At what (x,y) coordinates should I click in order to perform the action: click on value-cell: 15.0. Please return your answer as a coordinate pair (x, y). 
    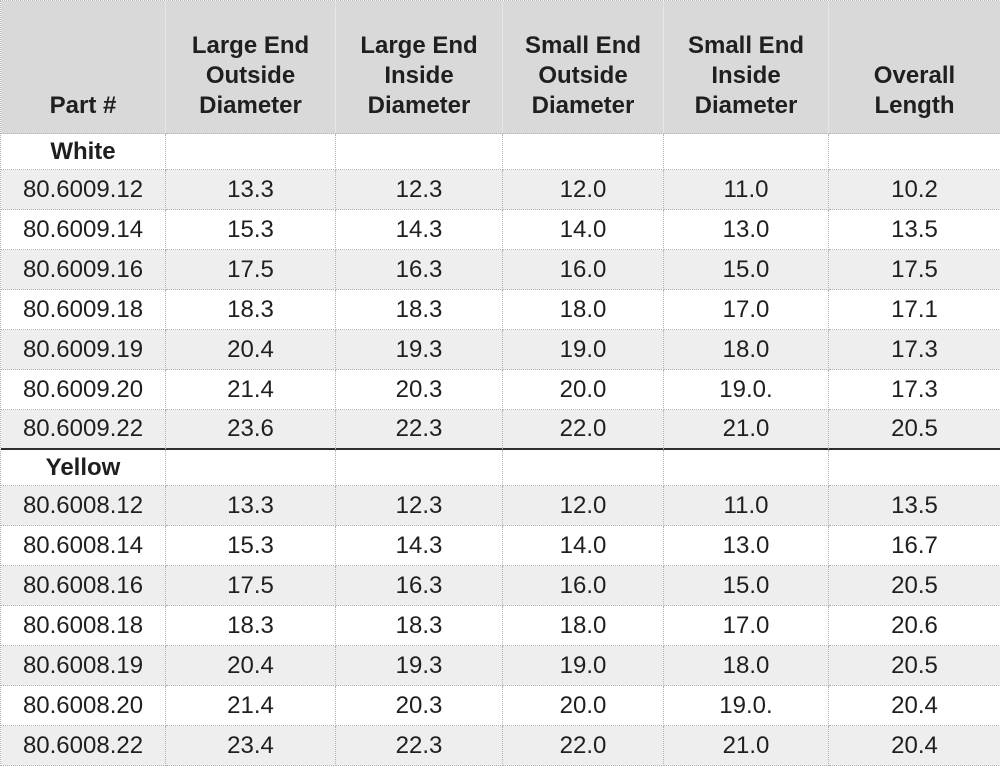
    Looking at the image, I should click on (746, 270).